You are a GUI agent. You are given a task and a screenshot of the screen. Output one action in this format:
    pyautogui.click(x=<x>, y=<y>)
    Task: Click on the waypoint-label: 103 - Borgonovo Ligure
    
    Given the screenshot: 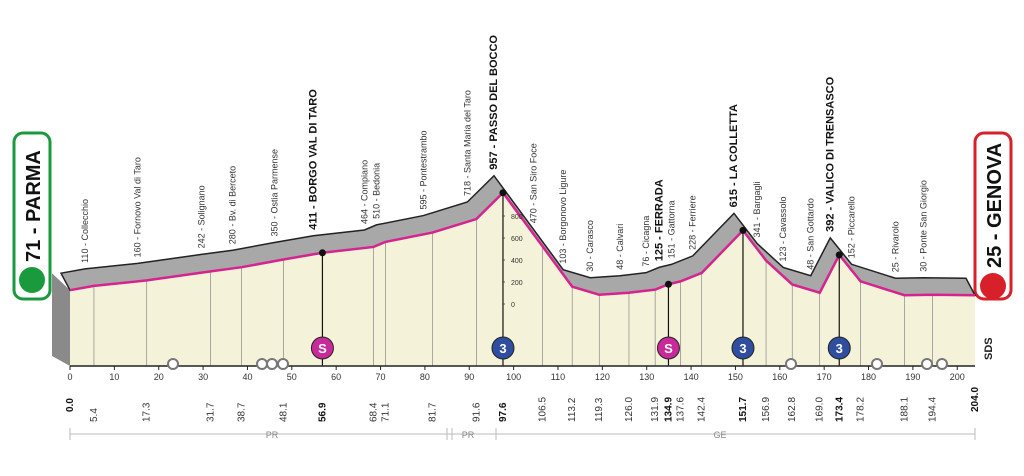 What is the action you would take?
    pyautogui.click(x=563, y=217)
    